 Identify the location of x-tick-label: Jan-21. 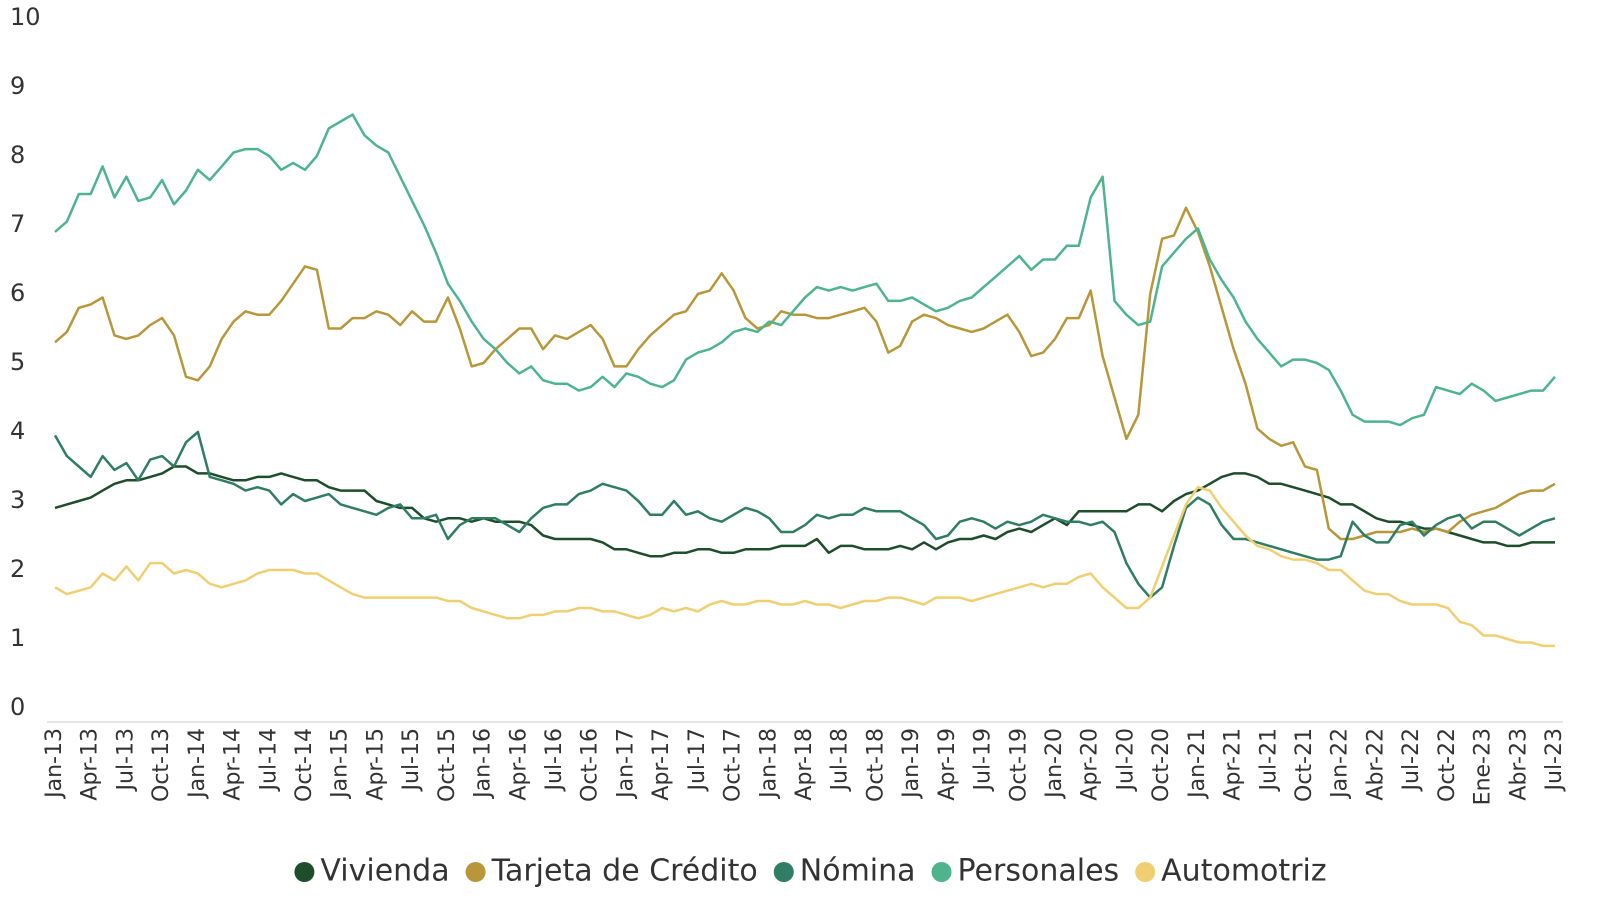
(1197, 764).